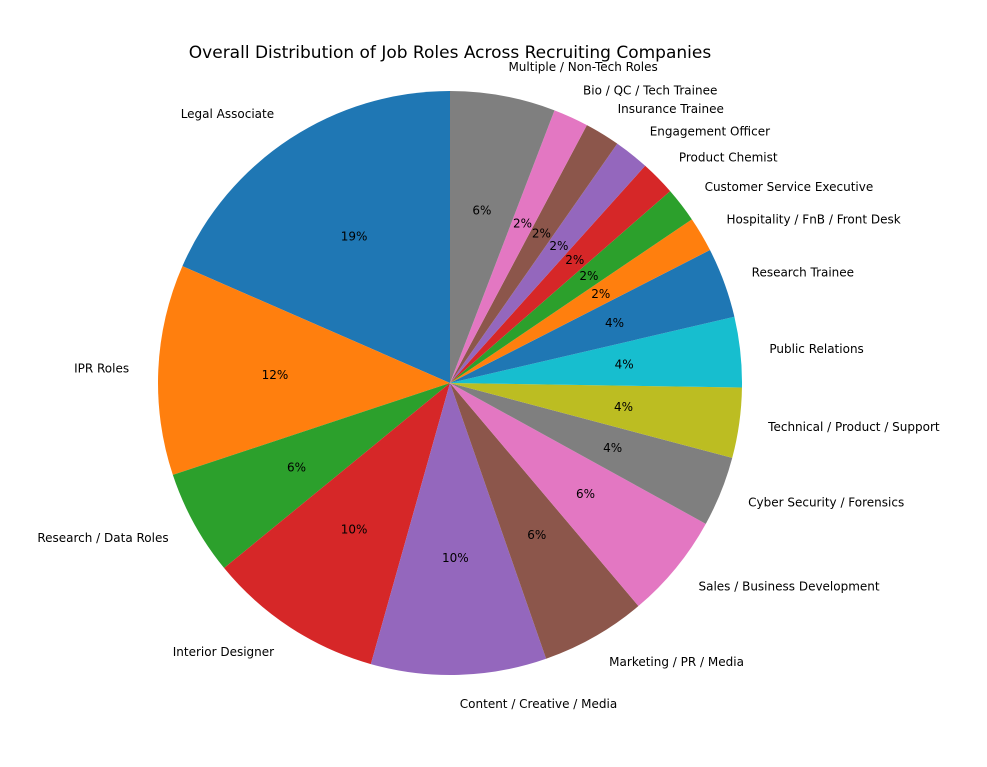 Image resolution: width=987 pixels, height=767 pixels. I want to click on category-label-product-chemist: Product Chemist, so click(728, 158).